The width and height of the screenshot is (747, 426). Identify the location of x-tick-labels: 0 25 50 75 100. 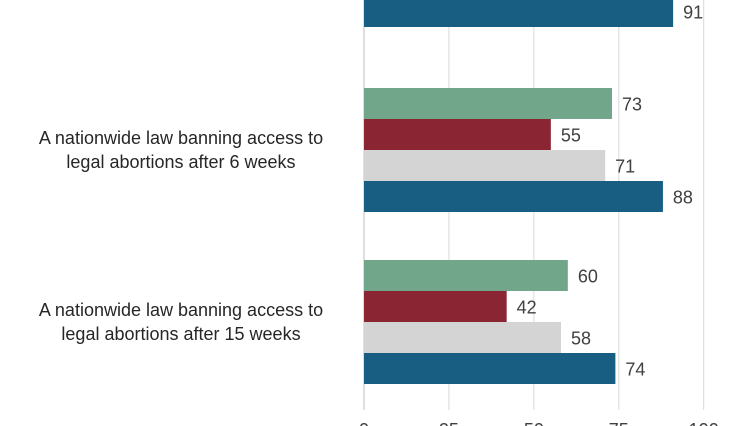
(539, 423).